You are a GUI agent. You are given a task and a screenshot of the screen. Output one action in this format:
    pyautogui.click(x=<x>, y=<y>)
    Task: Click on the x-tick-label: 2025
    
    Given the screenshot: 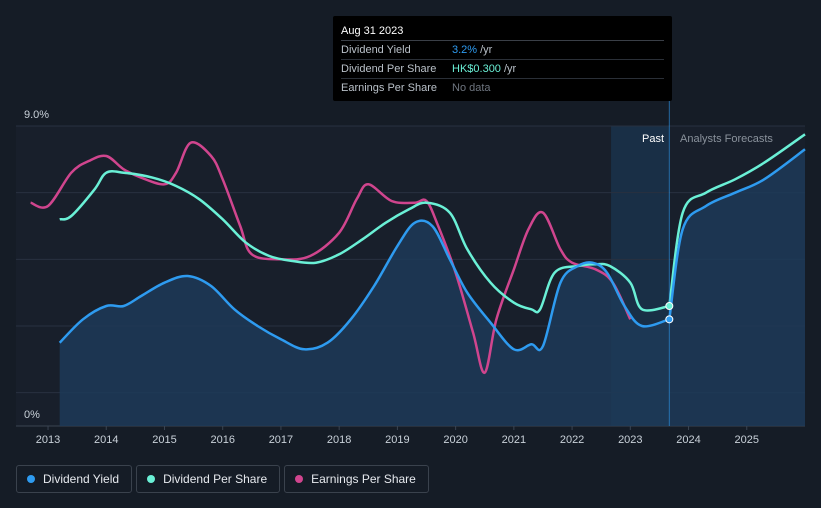 What is the action you would take?
    pyautogui.click(x=747, y=440)
    